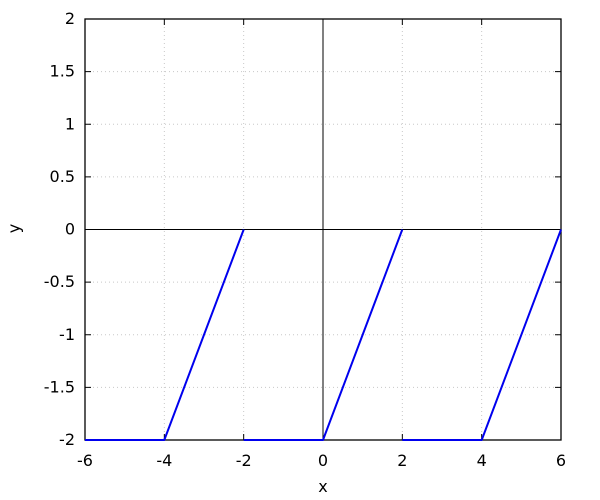  I want to click on y-tick-label: -0.5, so click(59, 281).